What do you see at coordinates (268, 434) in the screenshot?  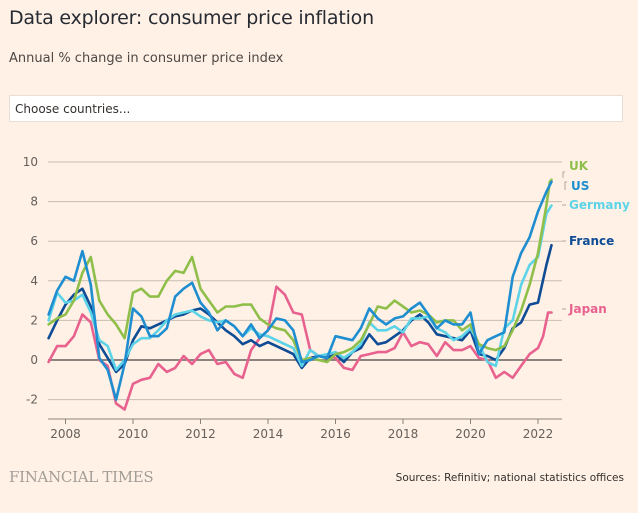 I see `x-tick-label: 2014` at bounding box center [268, 434].